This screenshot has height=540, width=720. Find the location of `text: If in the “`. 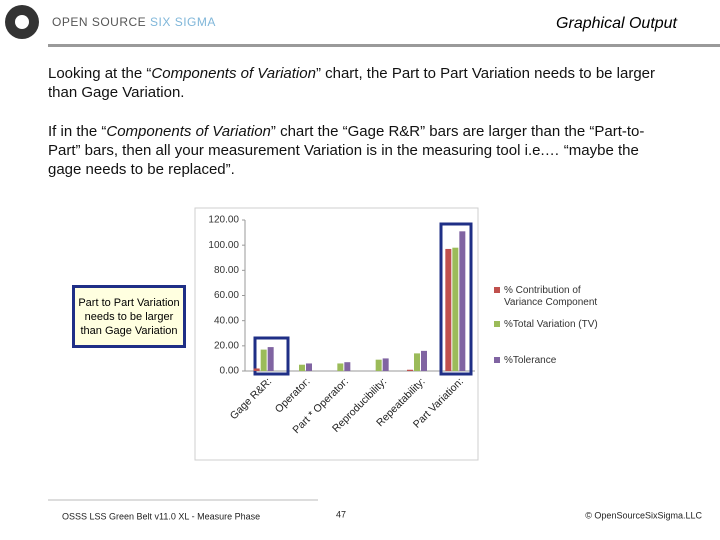

text: If in the “ is located at coordinates (77, 131).